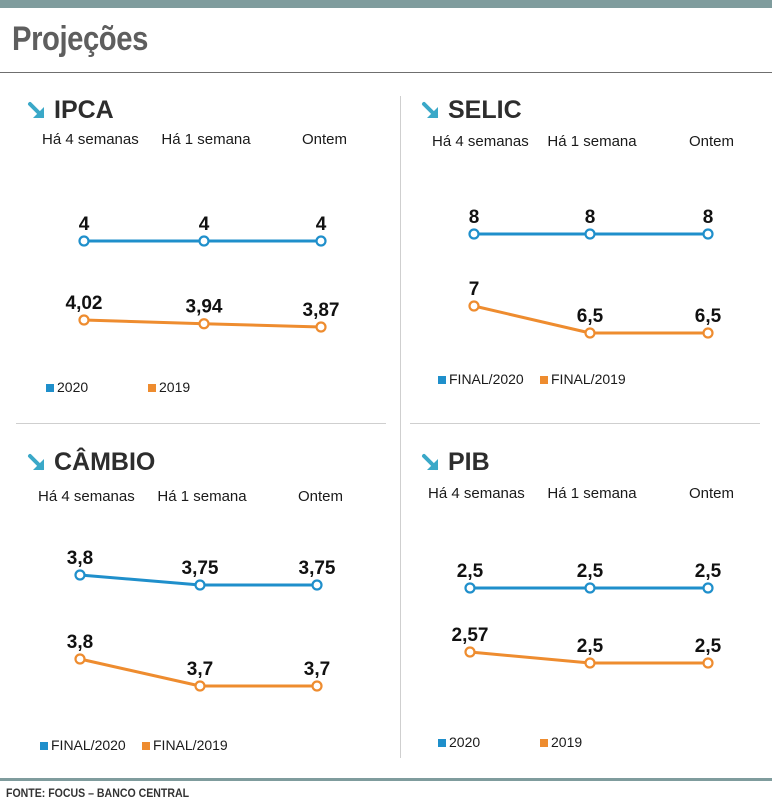 The width and height of the screenshot is (772, 800). Describe the element at coordinates (84, 110) in the screenshot. I see `chart-title: IPCA` at that location.